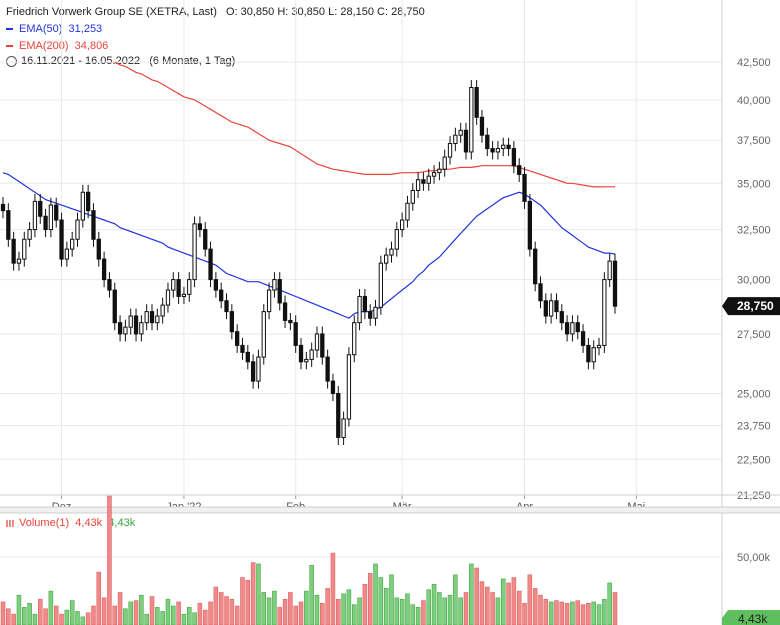  Describe the element at coordinates (54, 29) in the screenshot. I see `legend-ema50: EMA(50) 31,253` at that location.